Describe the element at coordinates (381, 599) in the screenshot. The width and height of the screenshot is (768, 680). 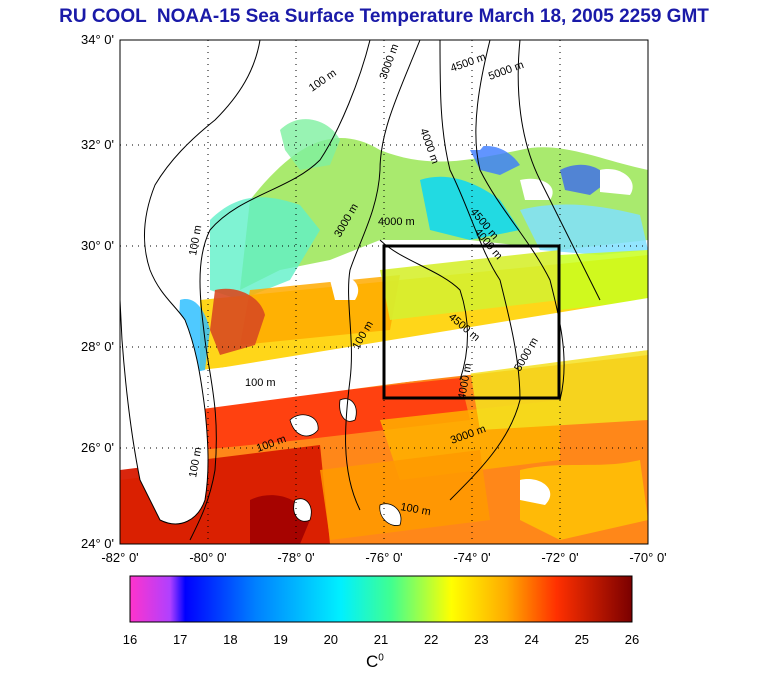
I see `colorbar` at that location.